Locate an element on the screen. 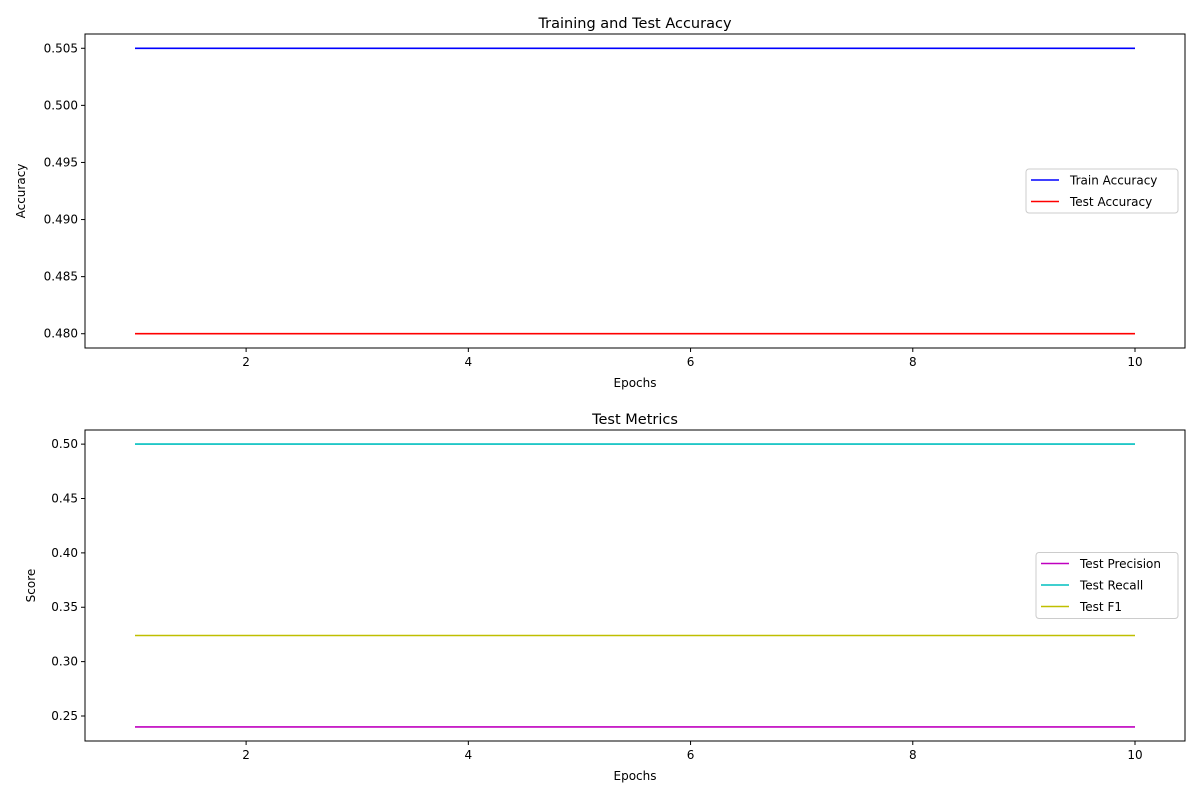 Image resolution: width=1200 pixels, height=800 pixels. y-tick-label: 0.500 is located at coordinates (61, 105).